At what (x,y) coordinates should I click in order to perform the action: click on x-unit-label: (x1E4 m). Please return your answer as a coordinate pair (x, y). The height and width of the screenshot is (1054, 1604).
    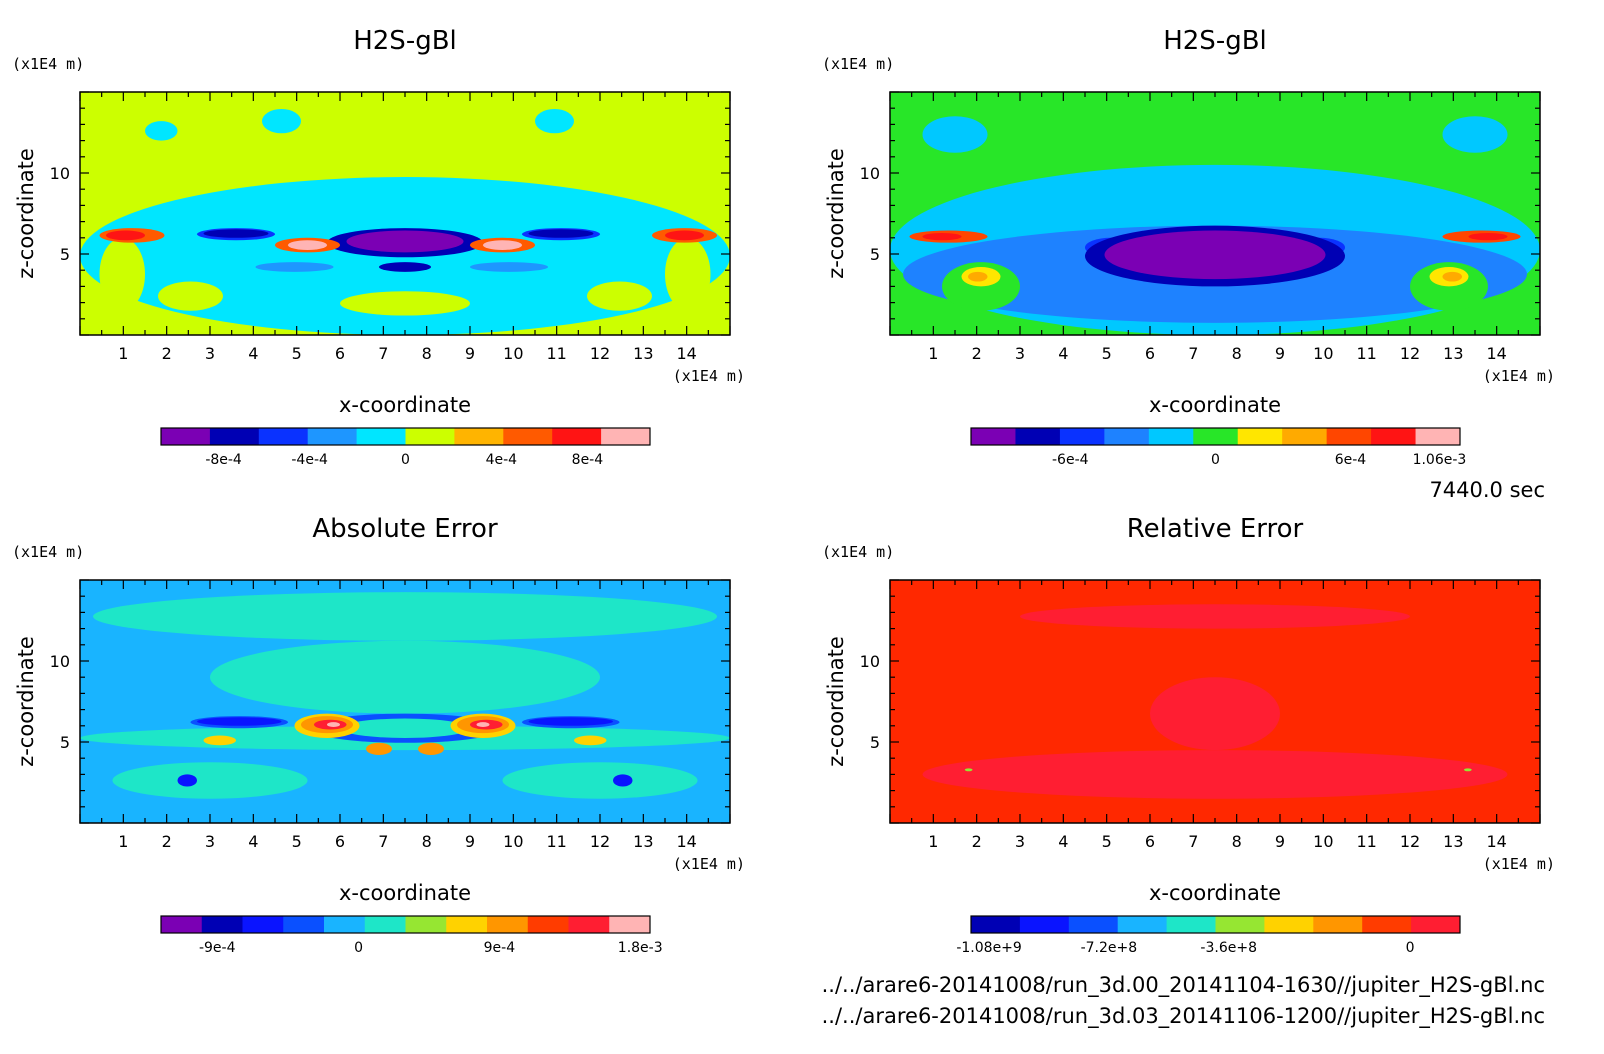
    Looking at the image, I should click on (709, 864).